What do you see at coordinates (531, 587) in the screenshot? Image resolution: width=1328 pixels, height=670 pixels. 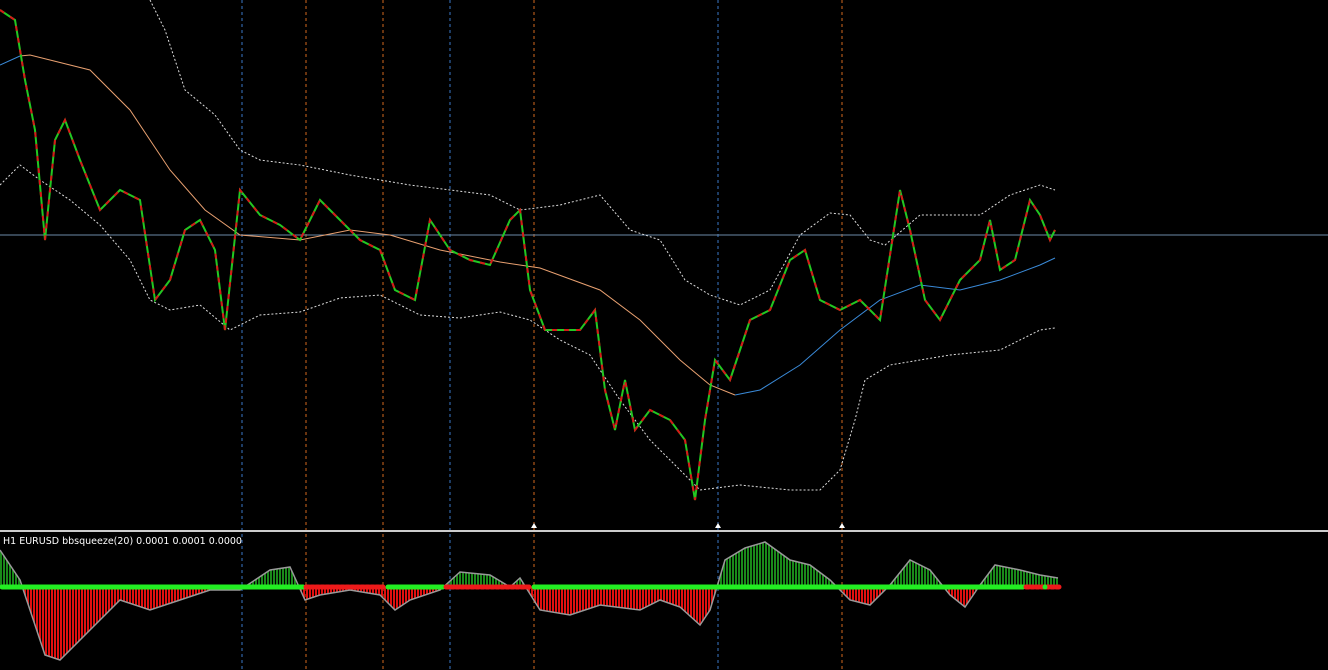 I see `squeeze-dots` at bounding box center [531, 587].